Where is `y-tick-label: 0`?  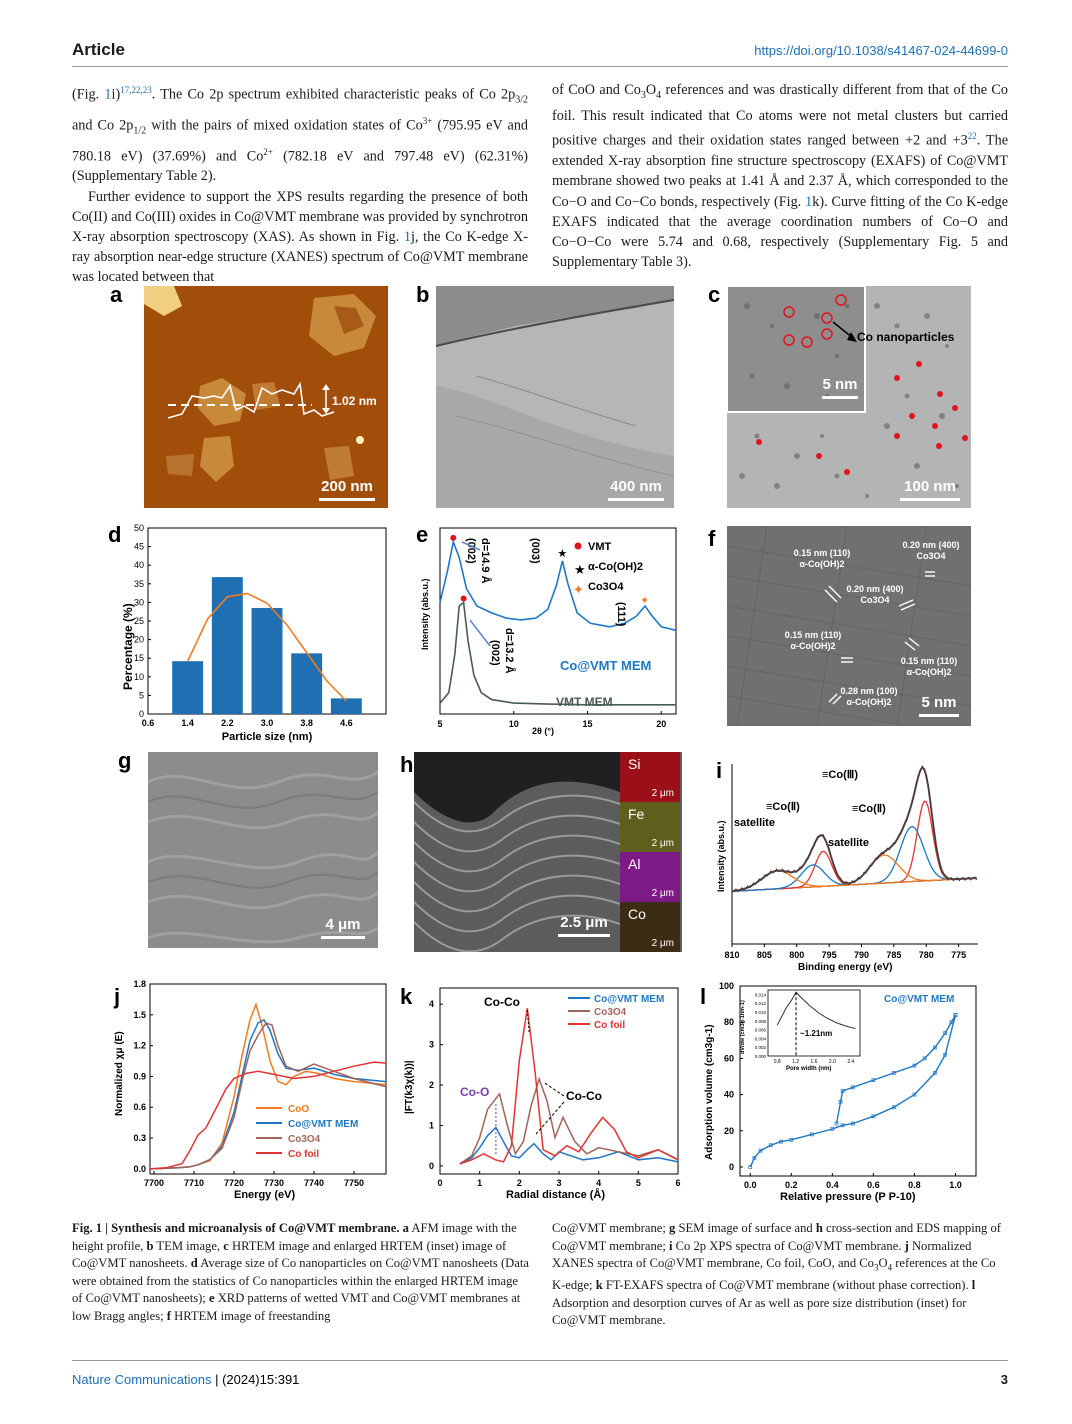 y-tick-label: 0 is located at coordinates (731, 1167).